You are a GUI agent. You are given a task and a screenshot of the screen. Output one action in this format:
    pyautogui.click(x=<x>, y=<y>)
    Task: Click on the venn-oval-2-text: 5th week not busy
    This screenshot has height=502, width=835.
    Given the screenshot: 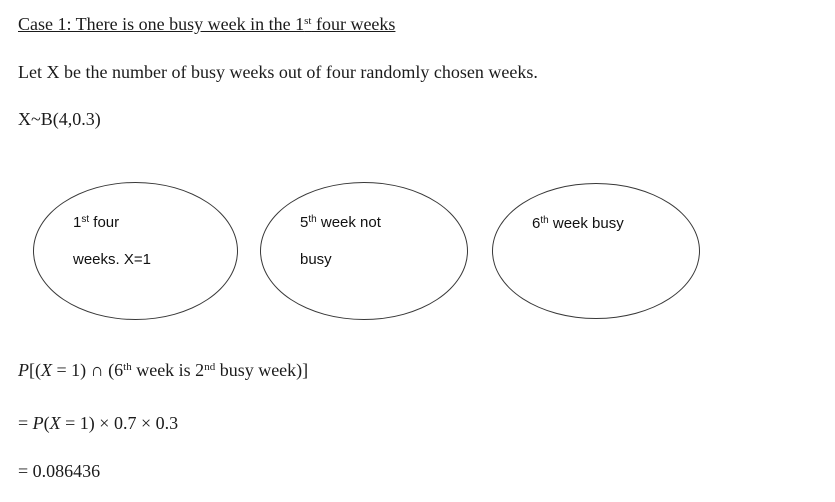 What is the action you would take?
    pyautogui.click(x=340, y=241)
    